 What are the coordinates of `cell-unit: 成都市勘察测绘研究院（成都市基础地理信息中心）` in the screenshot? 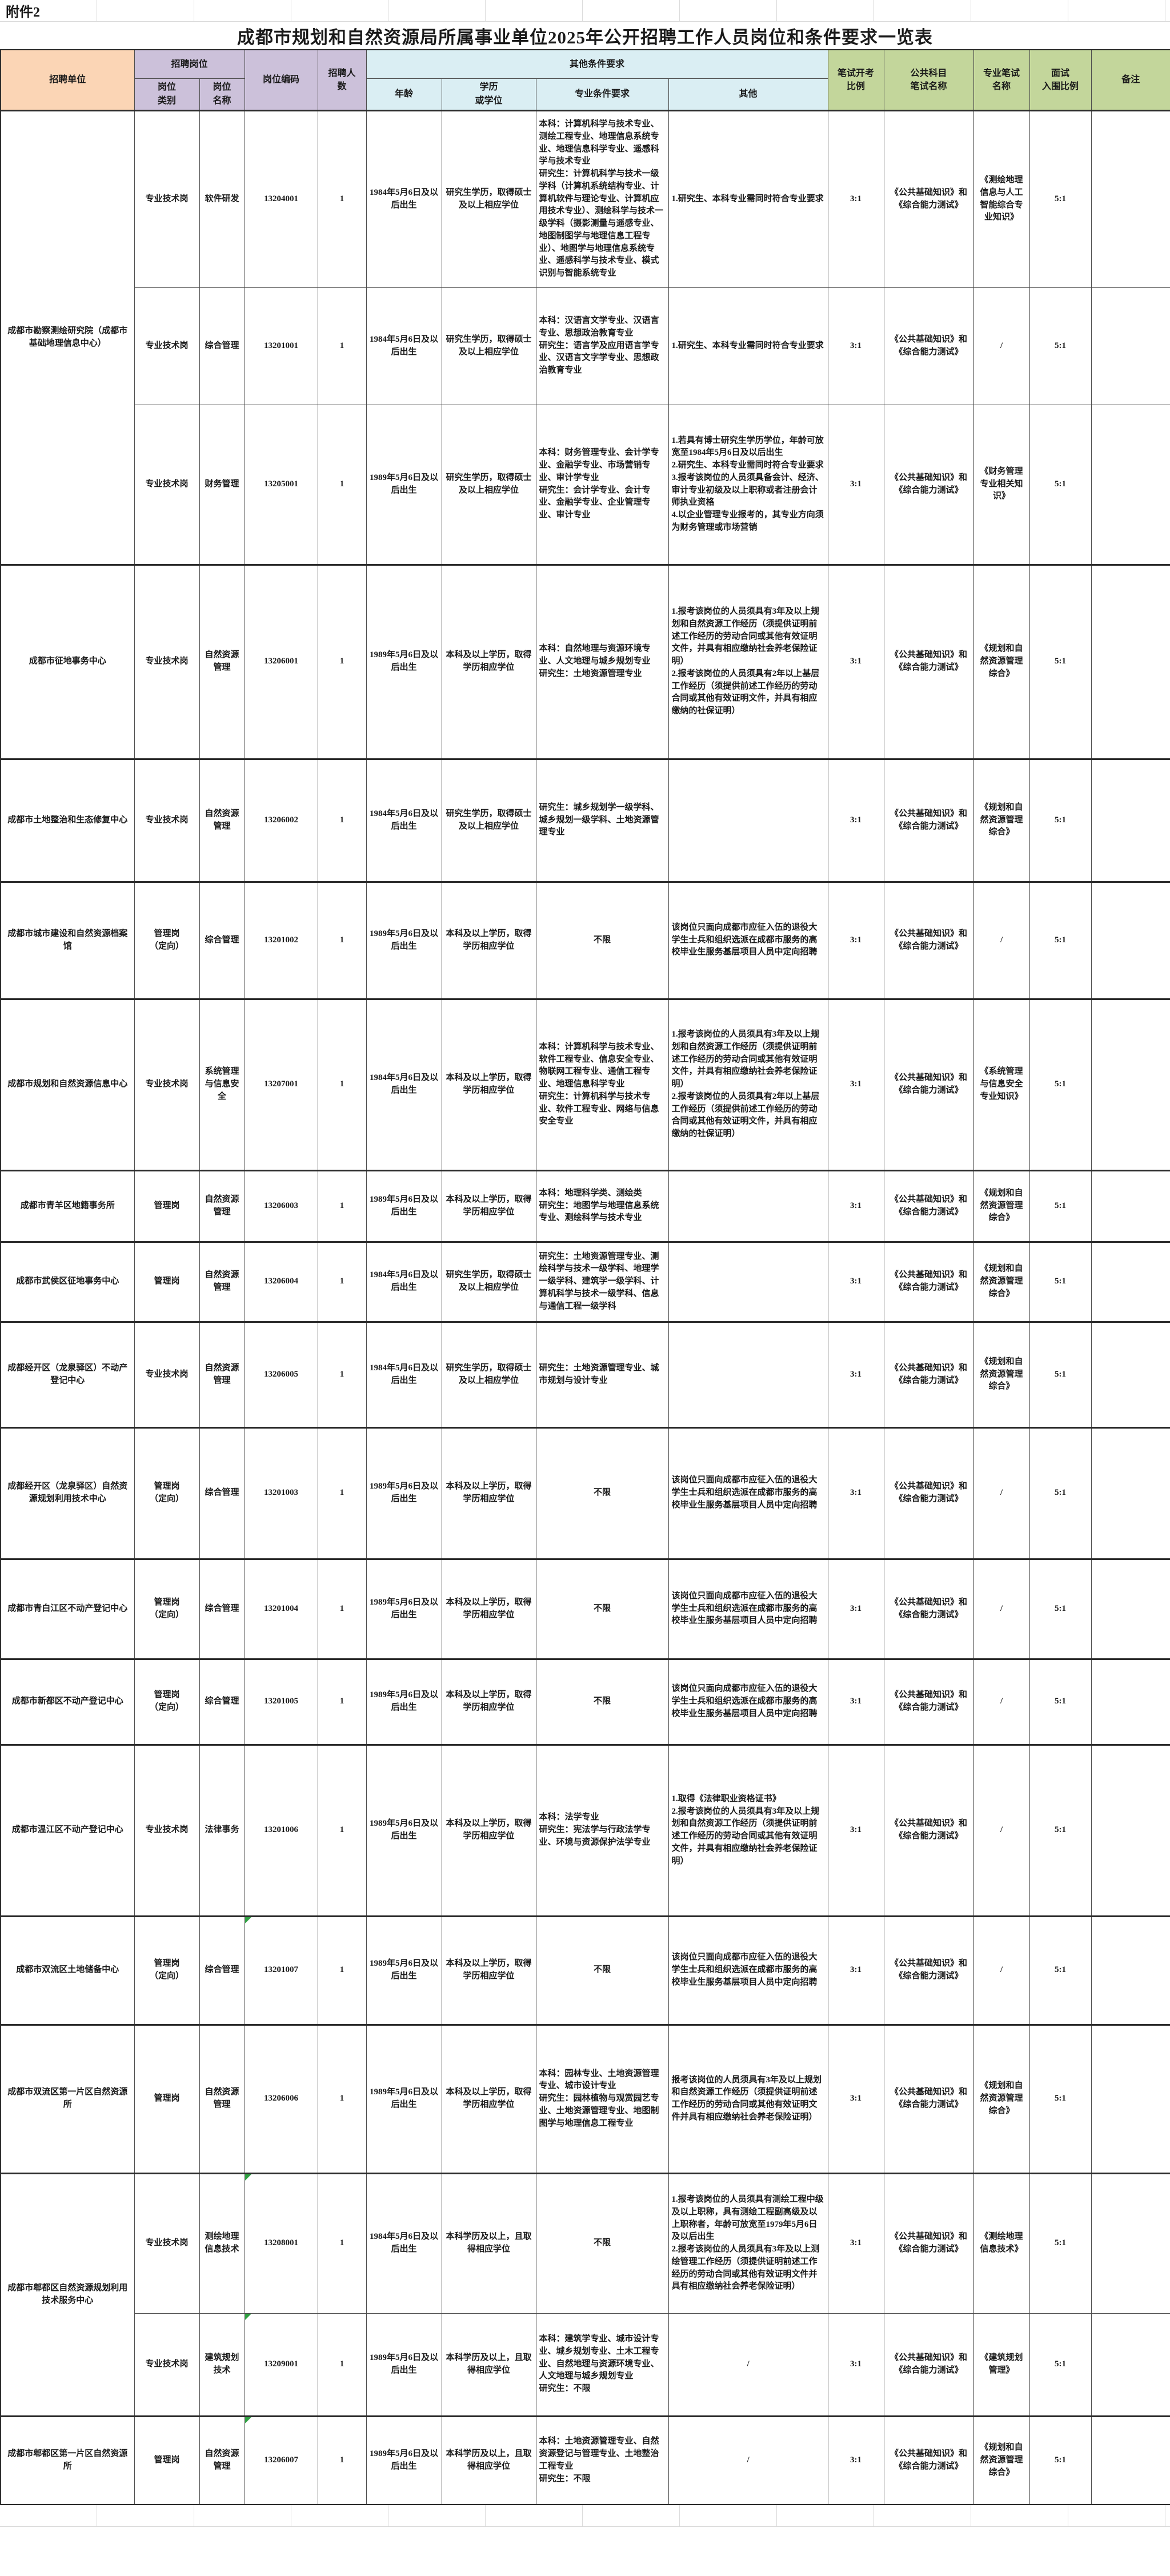 It's located at (67, 337).